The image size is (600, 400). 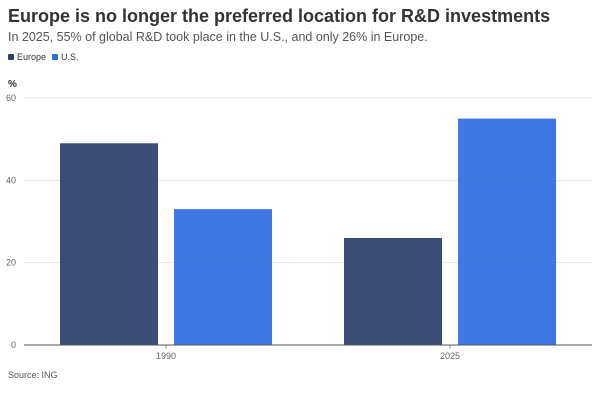 What do you see at coordinates (55, 57) in the screenshot?
I see `legend-swatch-us` at bounding box center [55, 57].